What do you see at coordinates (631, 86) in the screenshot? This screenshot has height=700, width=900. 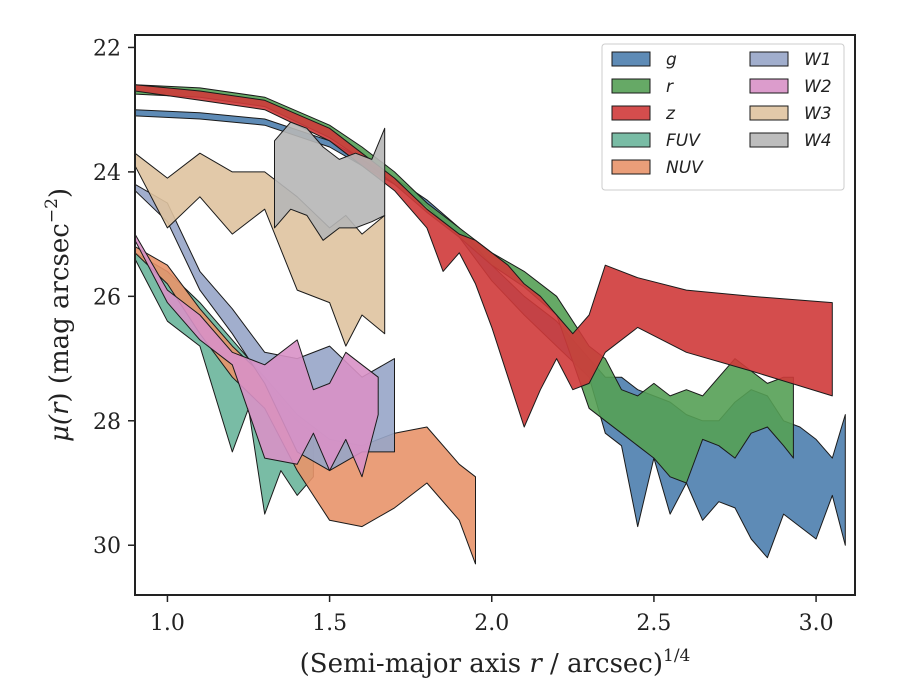 I see `legend-swatch-r` at bounding box center [631, 86].